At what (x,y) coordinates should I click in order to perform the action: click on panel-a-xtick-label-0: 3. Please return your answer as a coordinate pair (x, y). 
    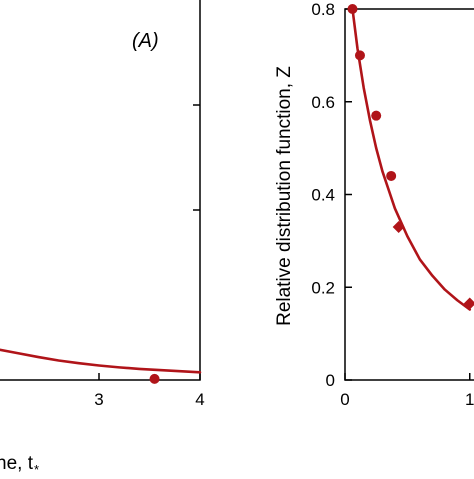
    Looking at the image, I should click on (98, 399).